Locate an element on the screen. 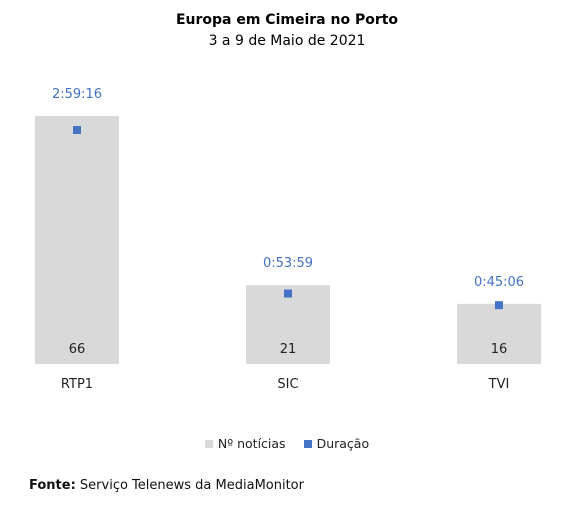 This screenshot has height=510, width=574. bar-tvi is located at coordinates (499, 333).